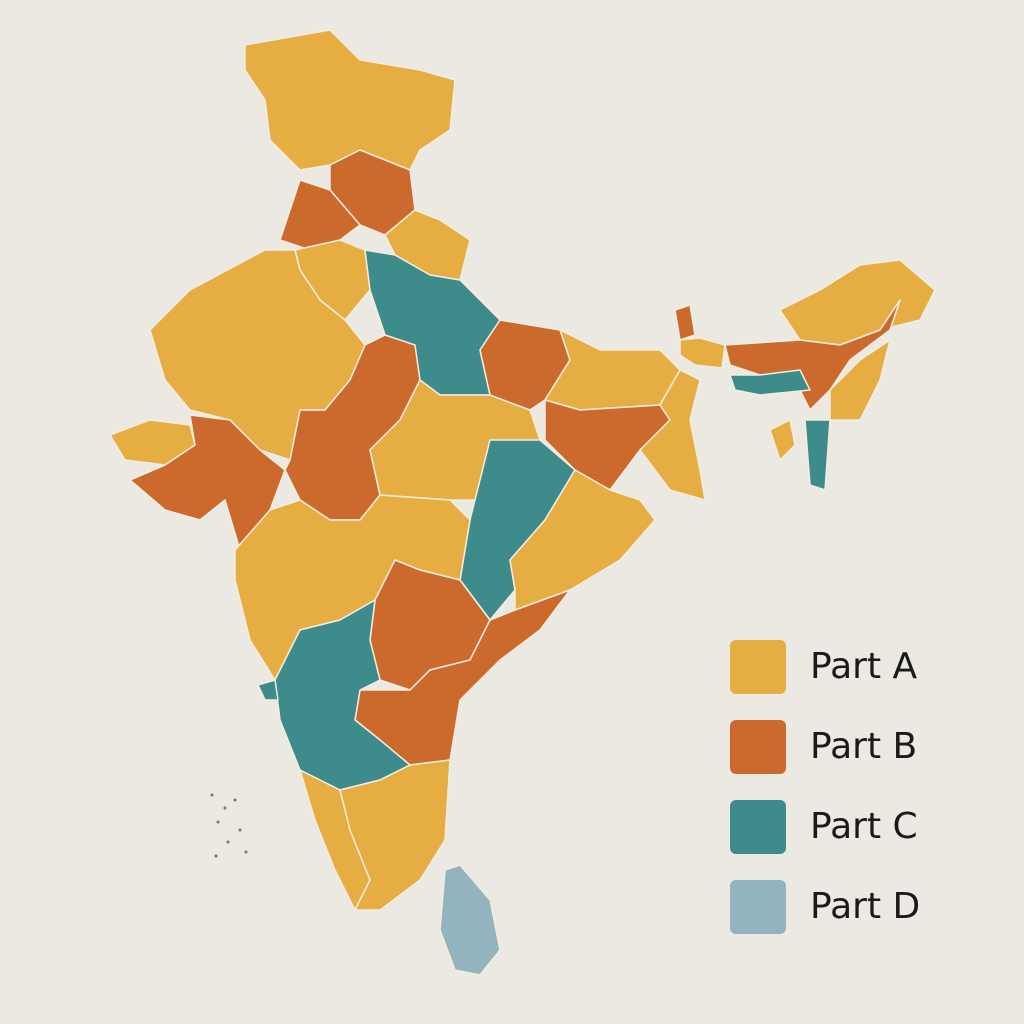  Describe the element at coordinates (825, 787) in the screenshot. I see `legend: Part A Part B Part C Part D` at that location.